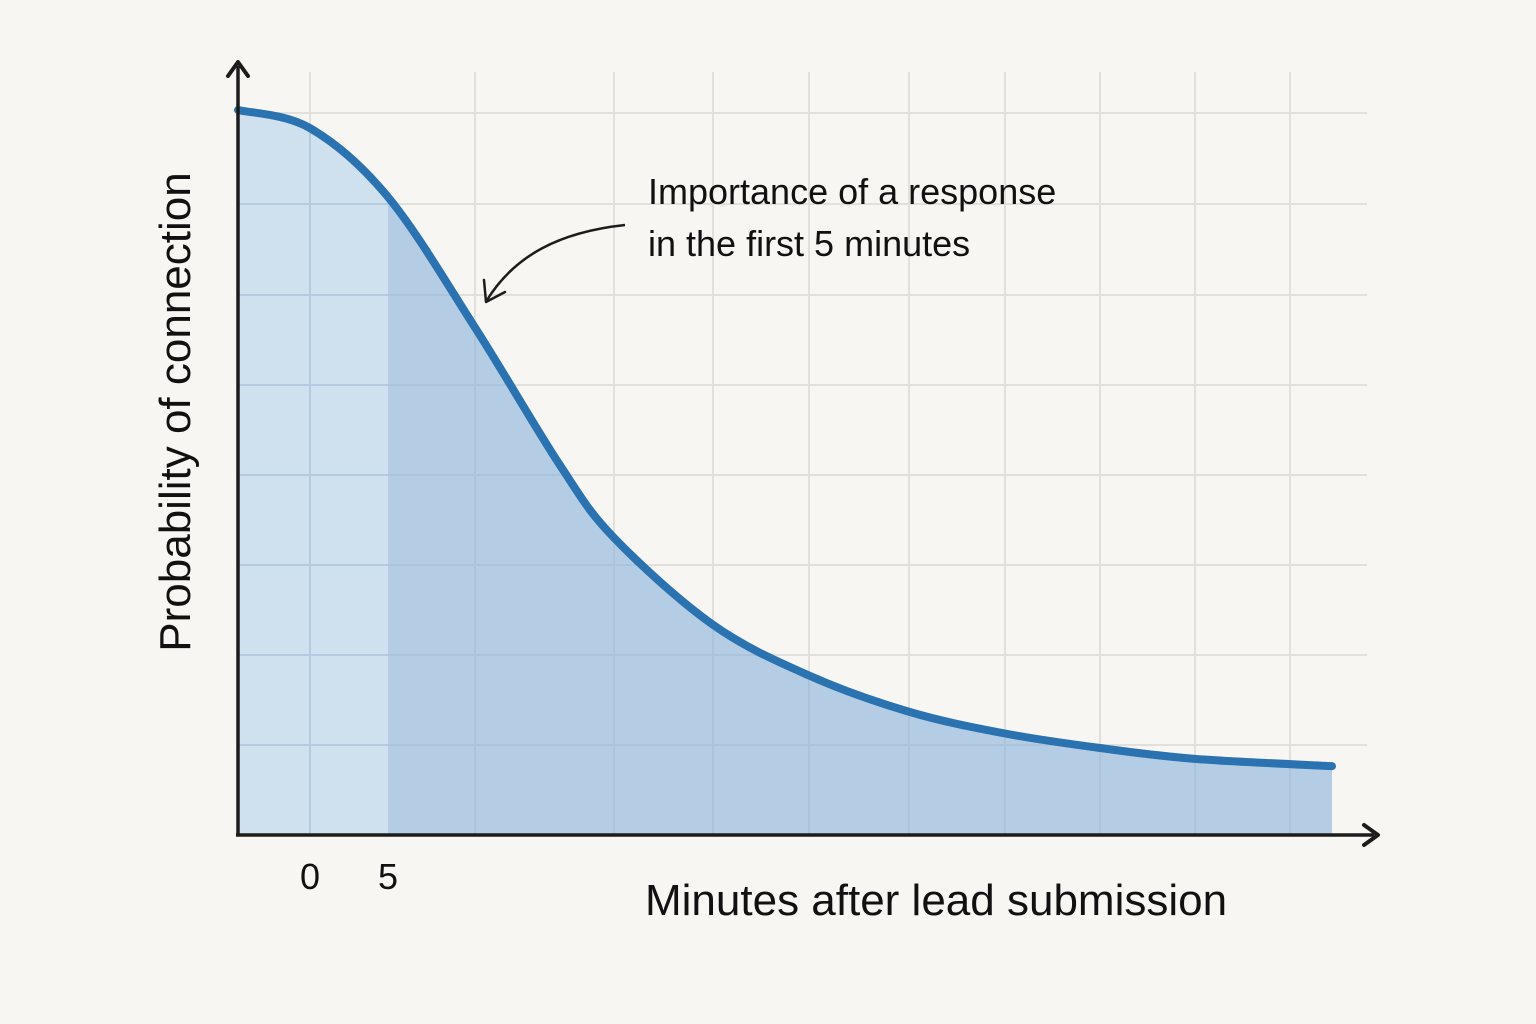 Image resolution: width=1536 pixels, height=1024 pixels. I want to click on annotation-line-1: Importance of a response, so click(852, 191).